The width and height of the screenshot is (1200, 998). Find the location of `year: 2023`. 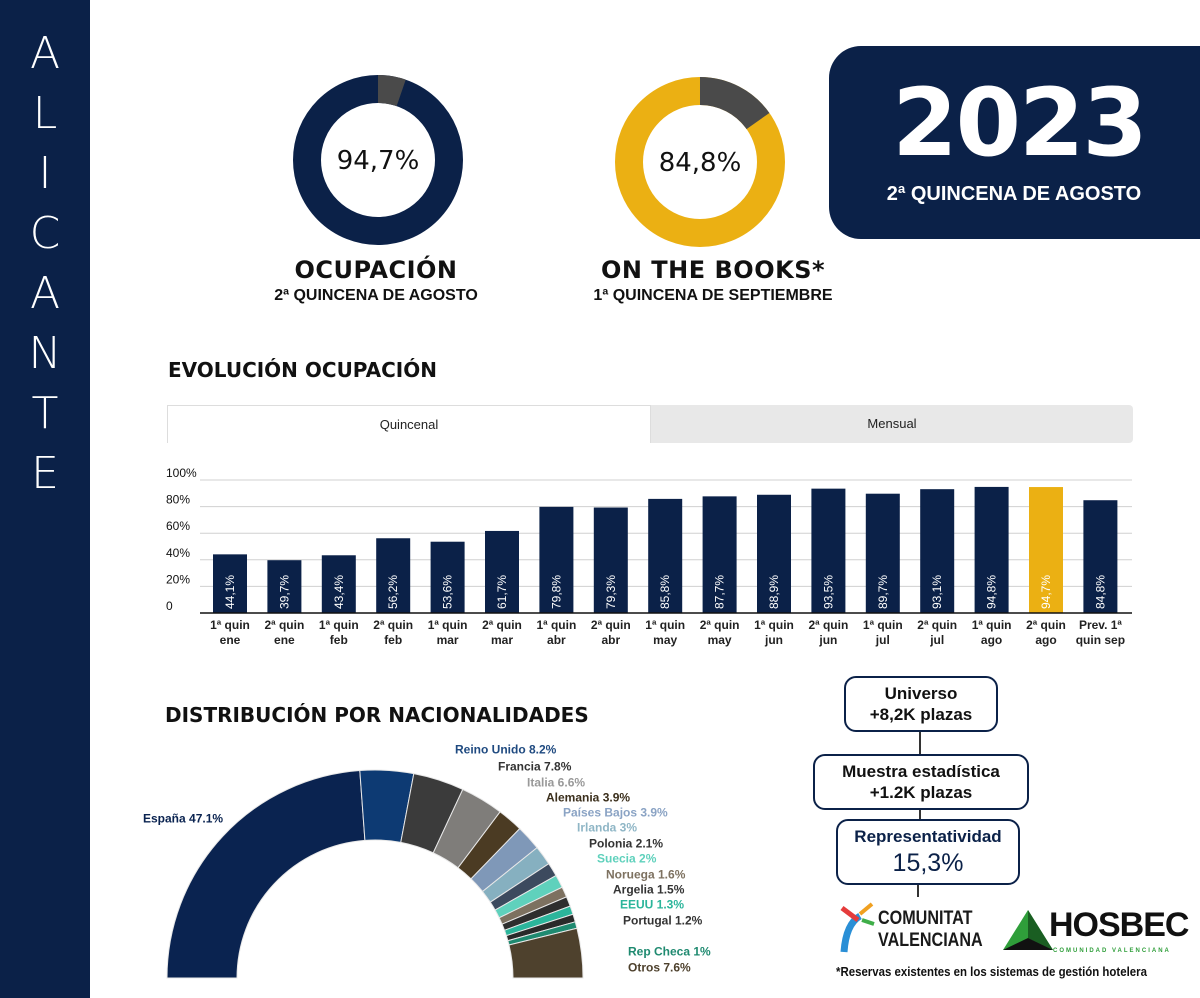

year: 2023 is located at coordinates (1020, 123).